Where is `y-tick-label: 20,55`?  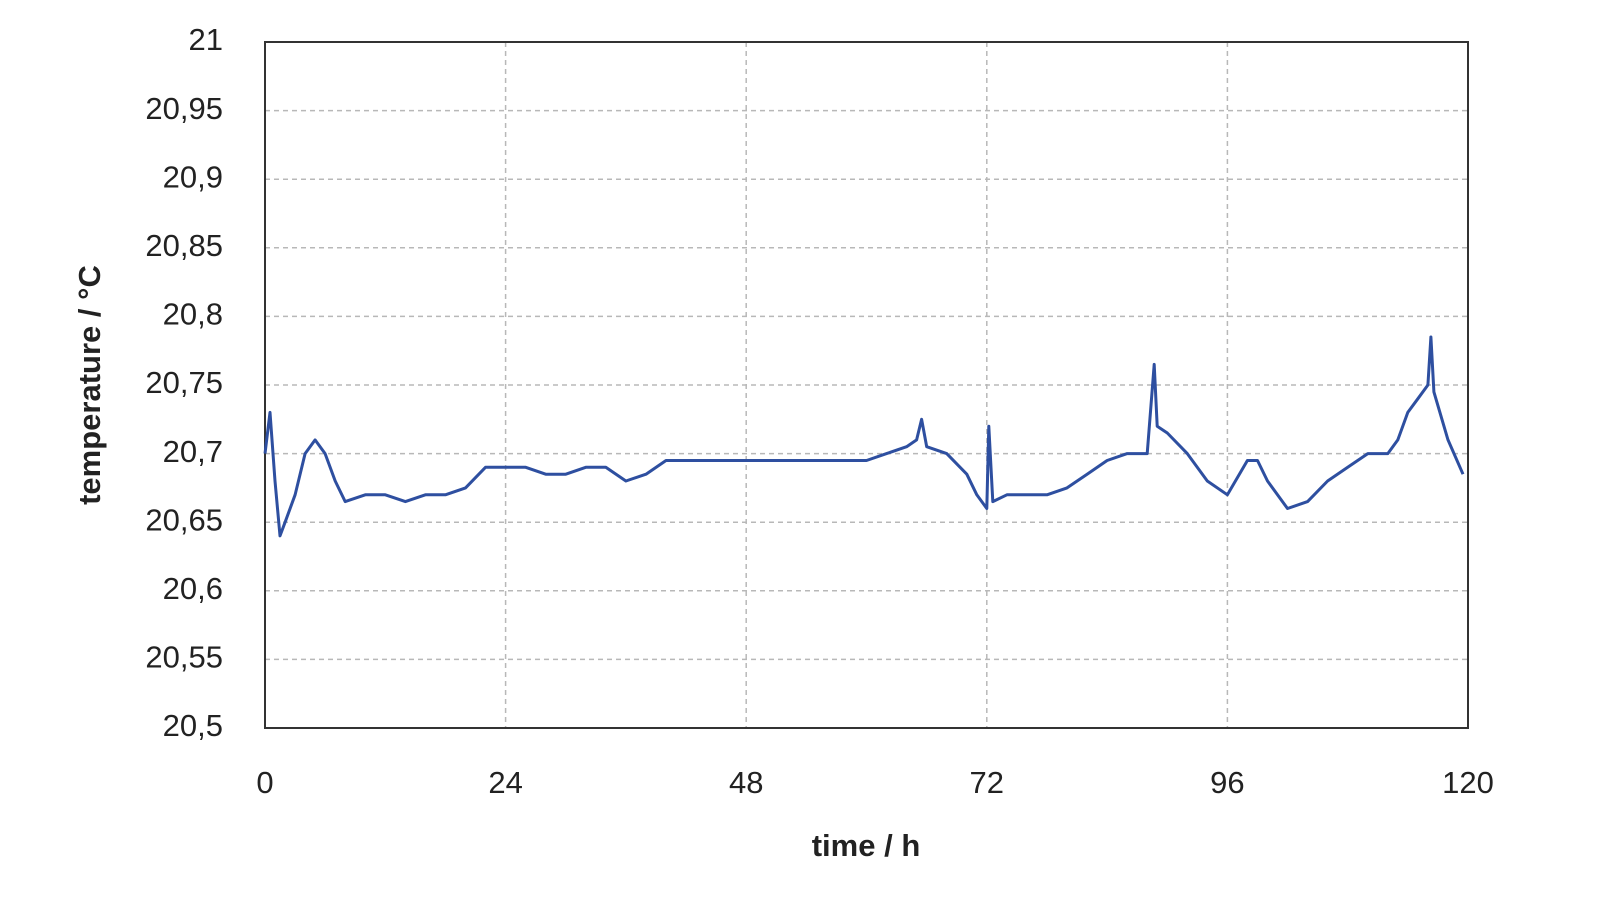
y-tick-label: 20,55 is located at coordinates (184, 657).